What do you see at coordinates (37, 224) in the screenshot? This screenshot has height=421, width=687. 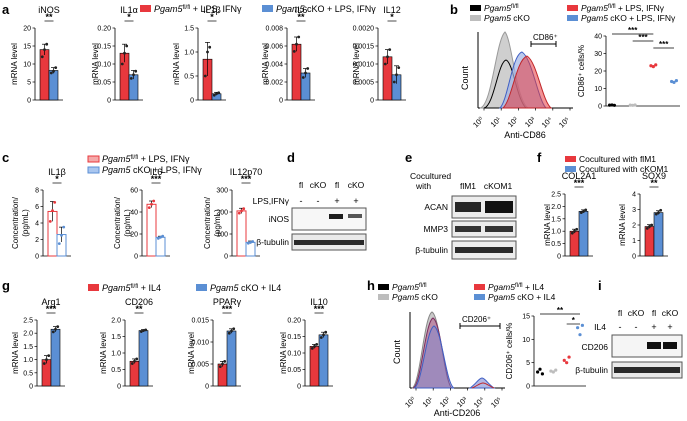 I see `chart-c-1-ytick-label: 4` at bounding box center [37, 224].